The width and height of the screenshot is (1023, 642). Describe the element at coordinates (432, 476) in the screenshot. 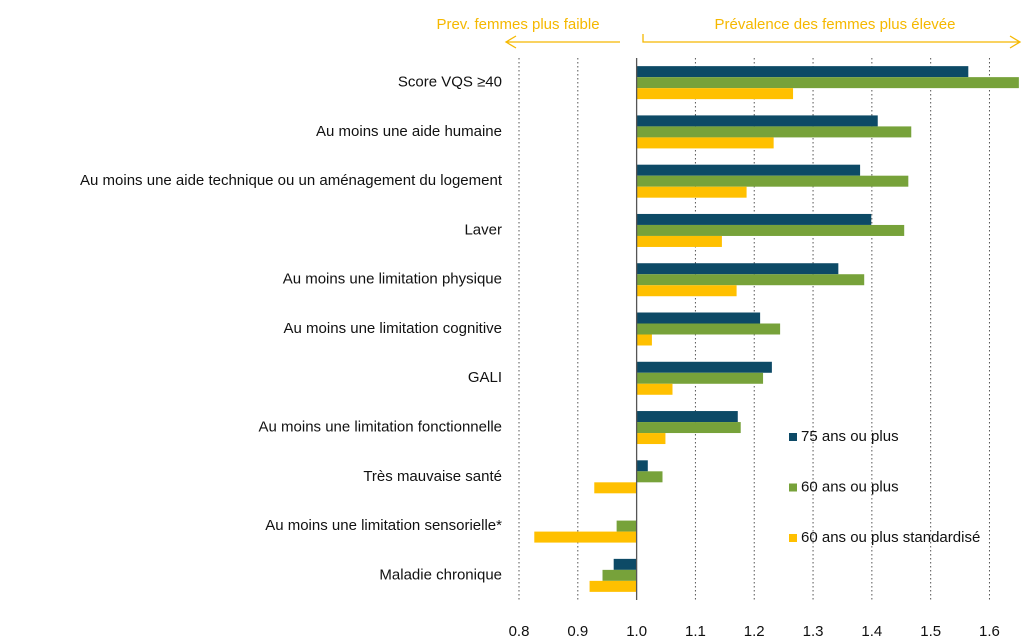

I see `category-label: Très mauvaise santé` at that location.